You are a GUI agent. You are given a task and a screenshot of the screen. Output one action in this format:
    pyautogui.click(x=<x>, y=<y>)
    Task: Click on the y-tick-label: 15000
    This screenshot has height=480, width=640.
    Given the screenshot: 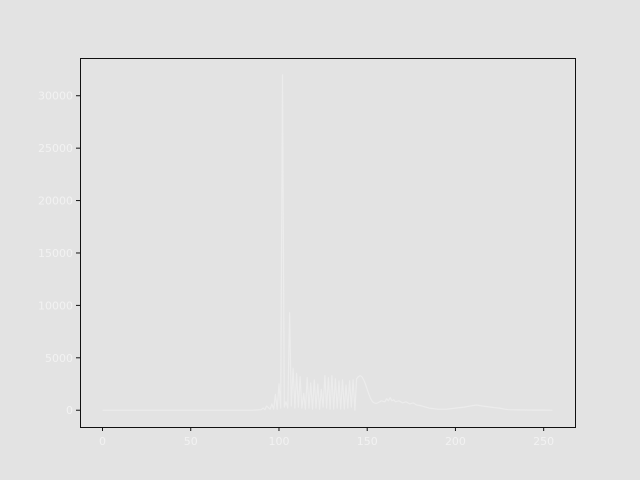 What is the action you would take?
    pyautogui.click(x=55, y=253)
    